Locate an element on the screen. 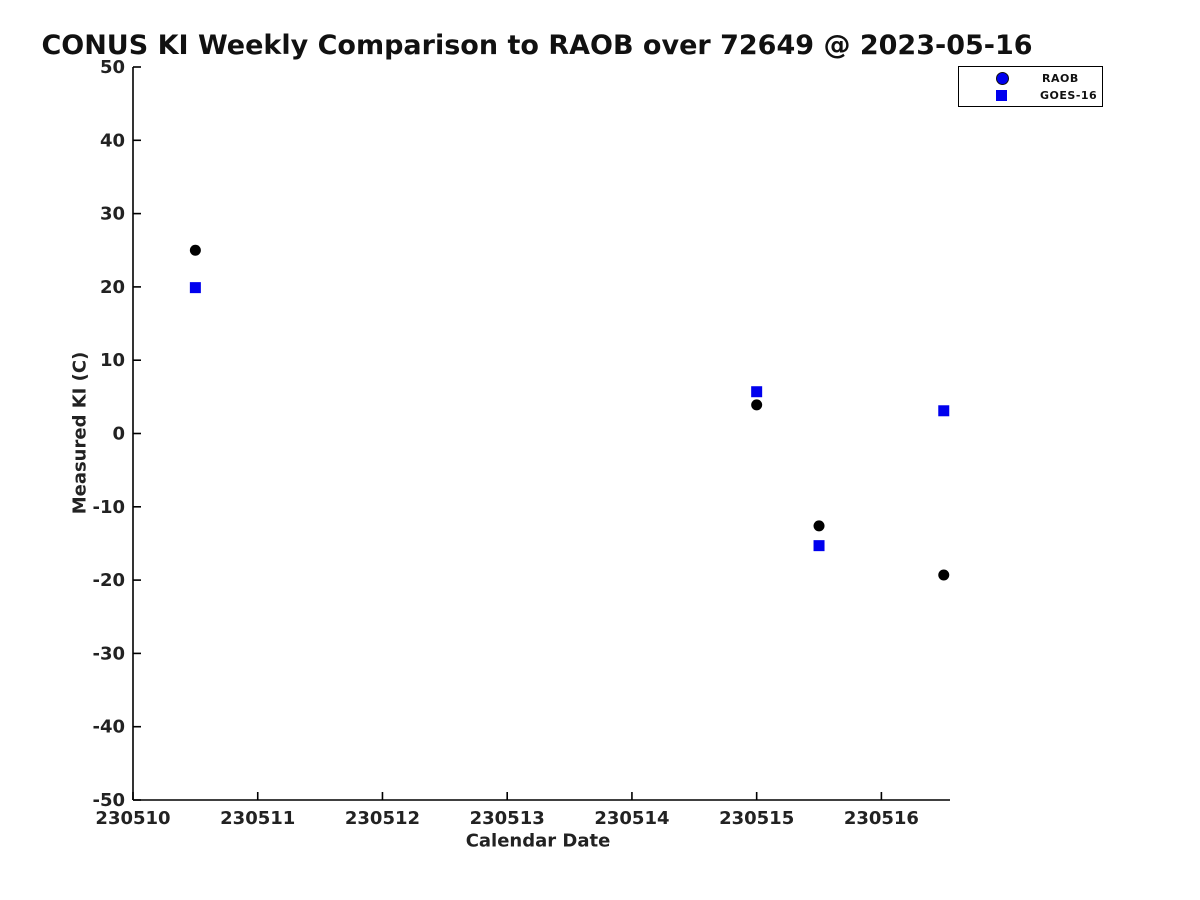  raob-circle-marker-icon is located at coordinates (1002, 78).